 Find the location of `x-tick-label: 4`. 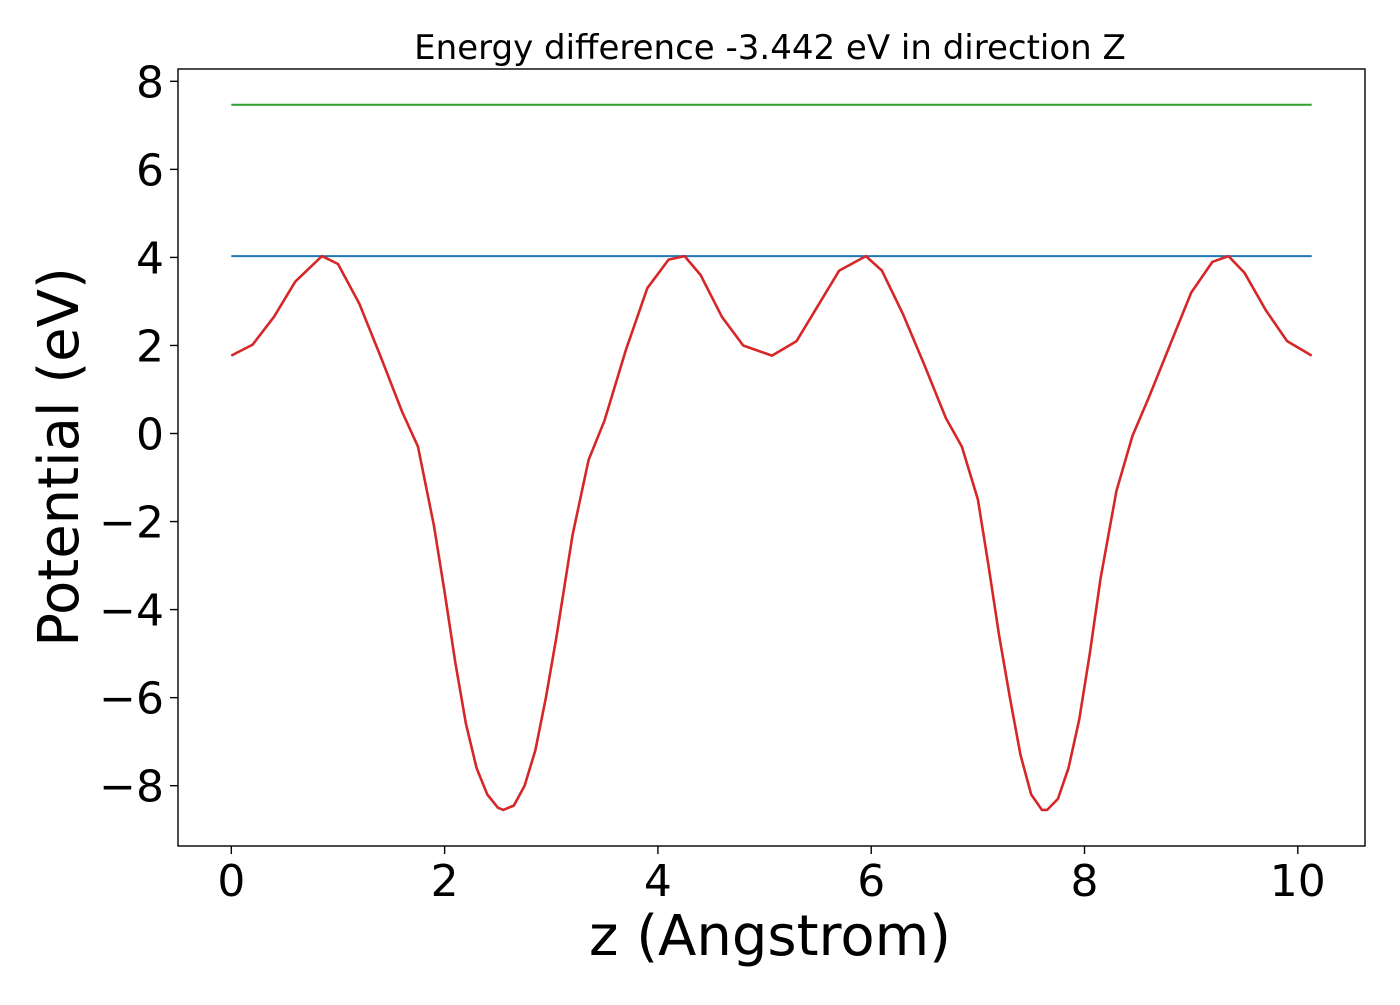

x-tick-label: 4 is located at coordinates (658, 881).